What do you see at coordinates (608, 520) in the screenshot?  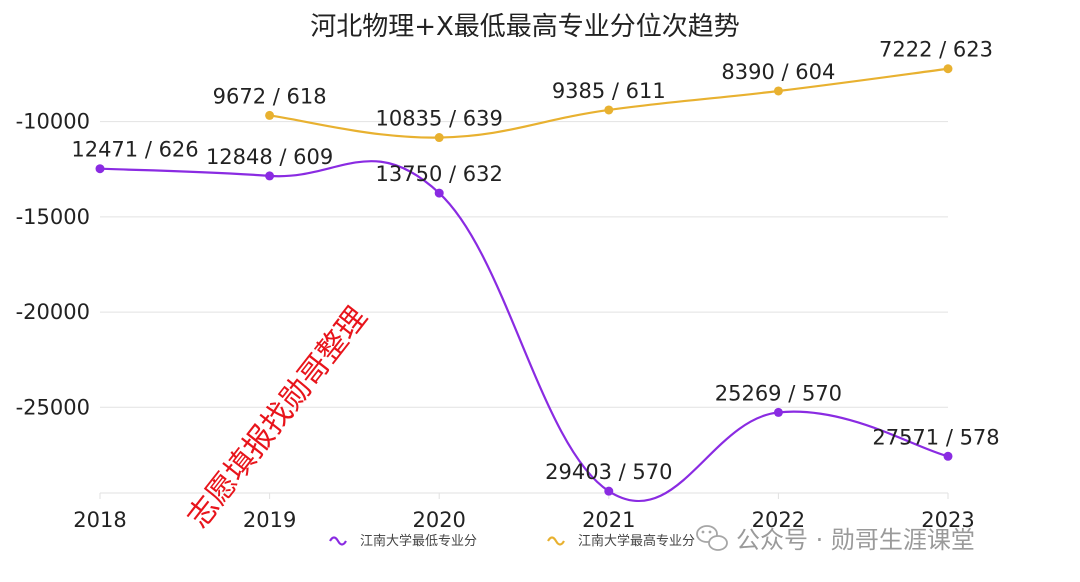 I see `x-tick-label: 2021` at bounding box center [608, 520].